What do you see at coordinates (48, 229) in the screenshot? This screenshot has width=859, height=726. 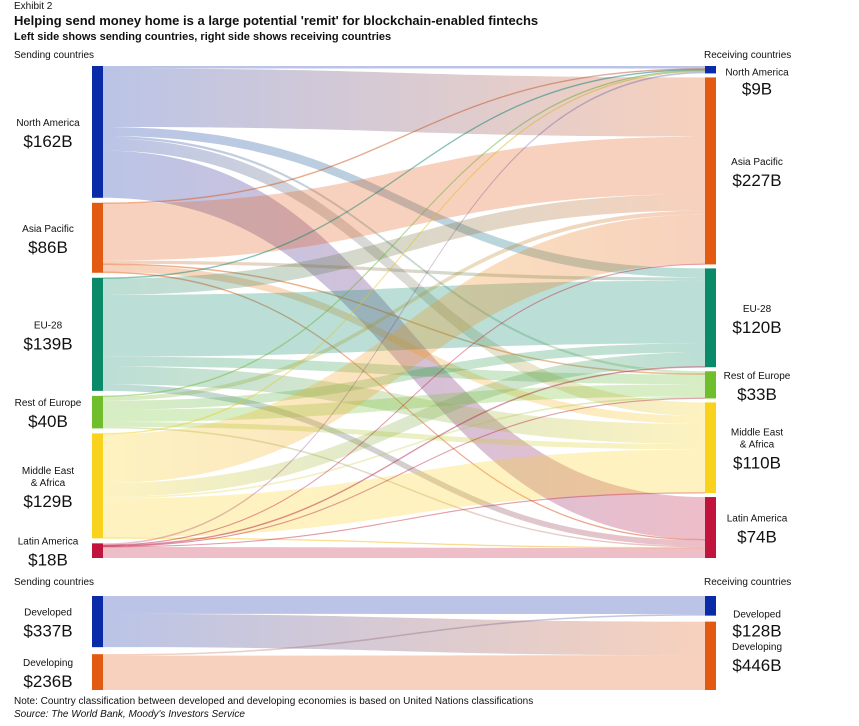 I see `source-label-asia-pacific: Asia Pacific` at bounding box center [48, 229].